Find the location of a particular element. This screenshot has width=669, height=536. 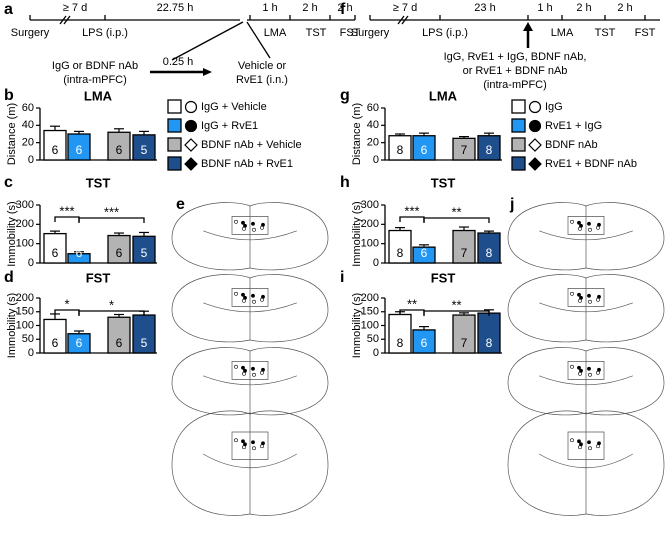

event: LMA is located at coordinates (562, 33).